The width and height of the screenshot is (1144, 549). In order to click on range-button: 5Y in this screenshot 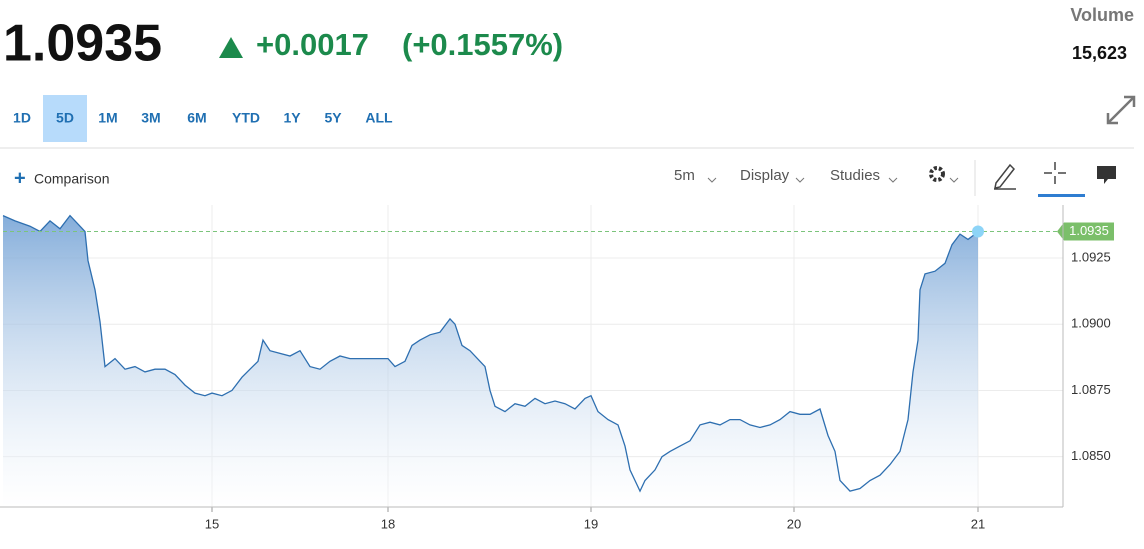, I will do `click(333, 118)`.